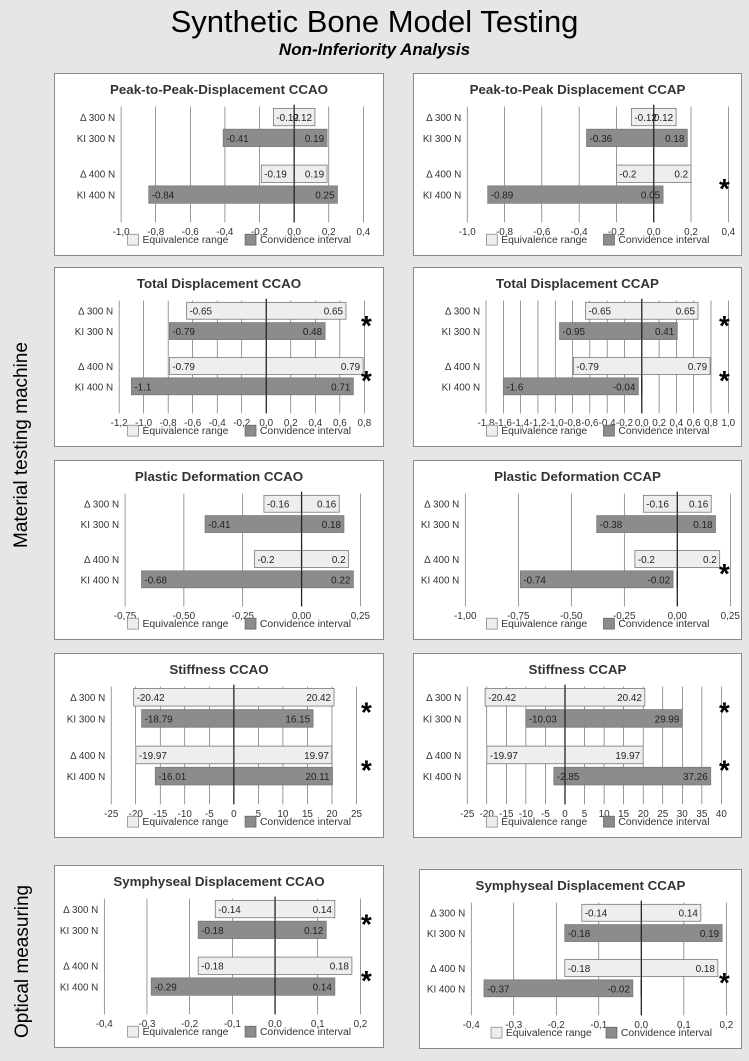 The image size is (749, 1061). Describe the element at coordinates (657, 505) in the screenshot. I see `data-label-low: -0.16` at that location.